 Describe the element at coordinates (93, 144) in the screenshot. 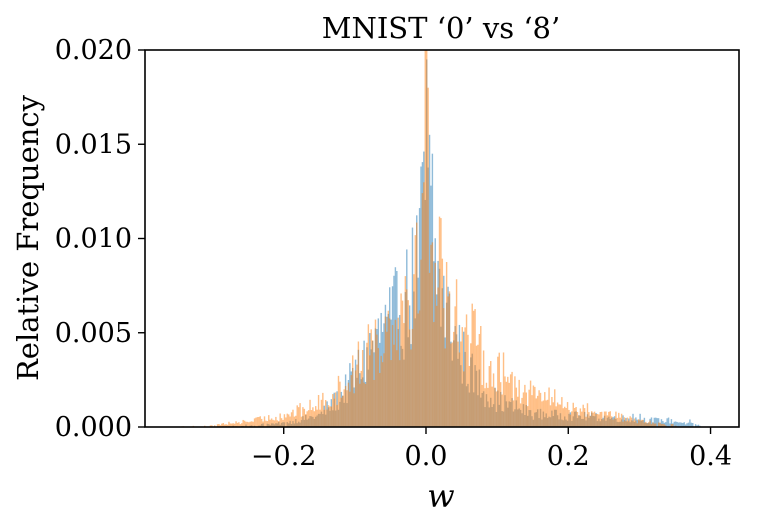

I see `y-tick-label: 0.015` at that location.